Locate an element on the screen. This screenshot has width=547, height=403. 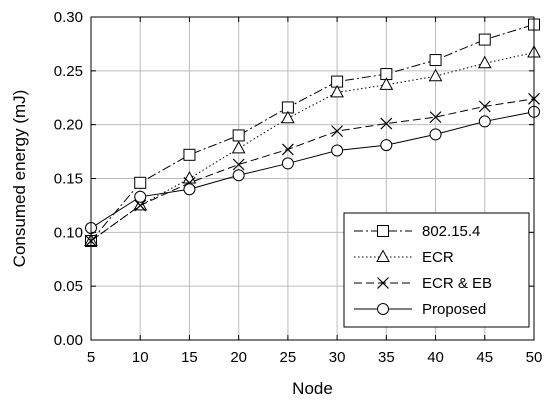
x-tick-label: 15 is located at coordinates (189, 357).